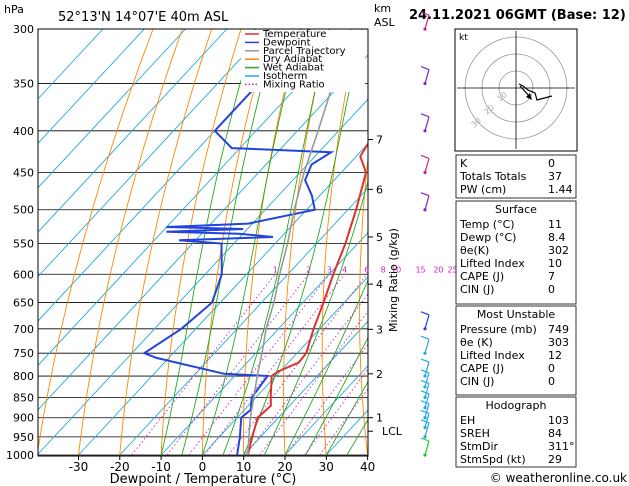 The height and width of the screenshot is (486, 629). What do you see at coordinates (438, 269) in the screenshot?
I see `mixing-ratio-label: 20` at bounding box center [438, 269].